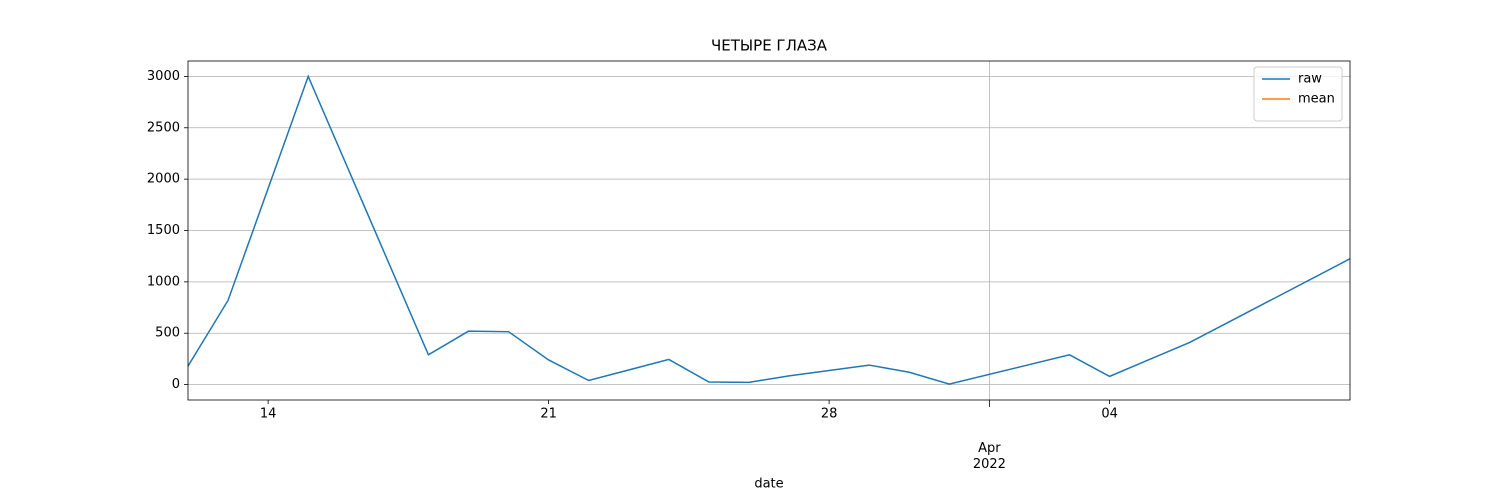 The width and height of the screenshot is (1500, 500). What do you see at coordinates (769, 46) in the screenshot?
I see `chart-title: ЧЕТЫРЕ ГЛАЗА` at bounding box center [769, 46].